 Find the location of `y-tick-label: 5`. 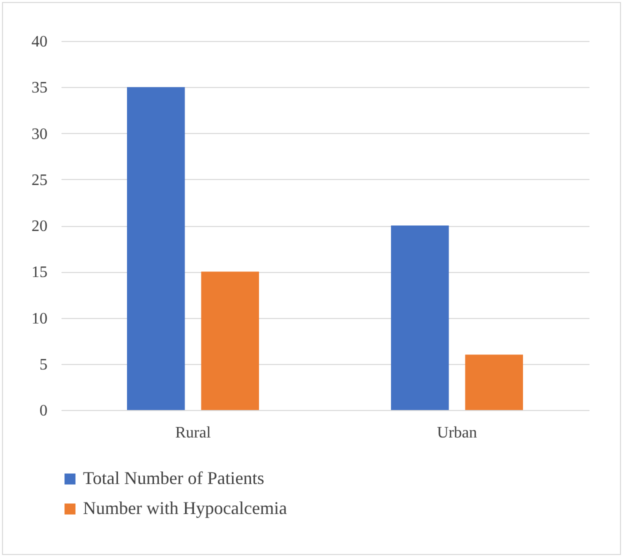

y-tick-label: 5 is located at coordinates (44, 365).